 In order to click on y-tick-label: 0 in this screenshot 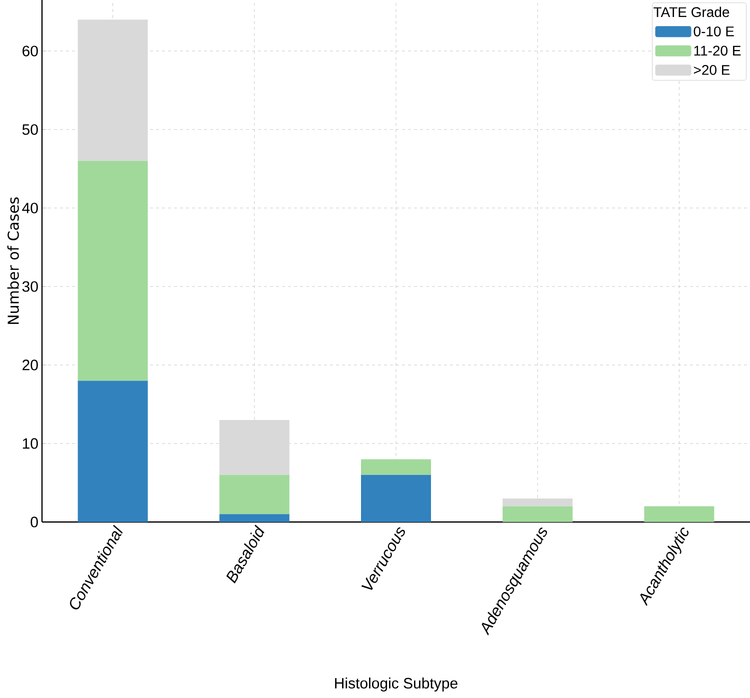, I will do `click(34, 522)`.